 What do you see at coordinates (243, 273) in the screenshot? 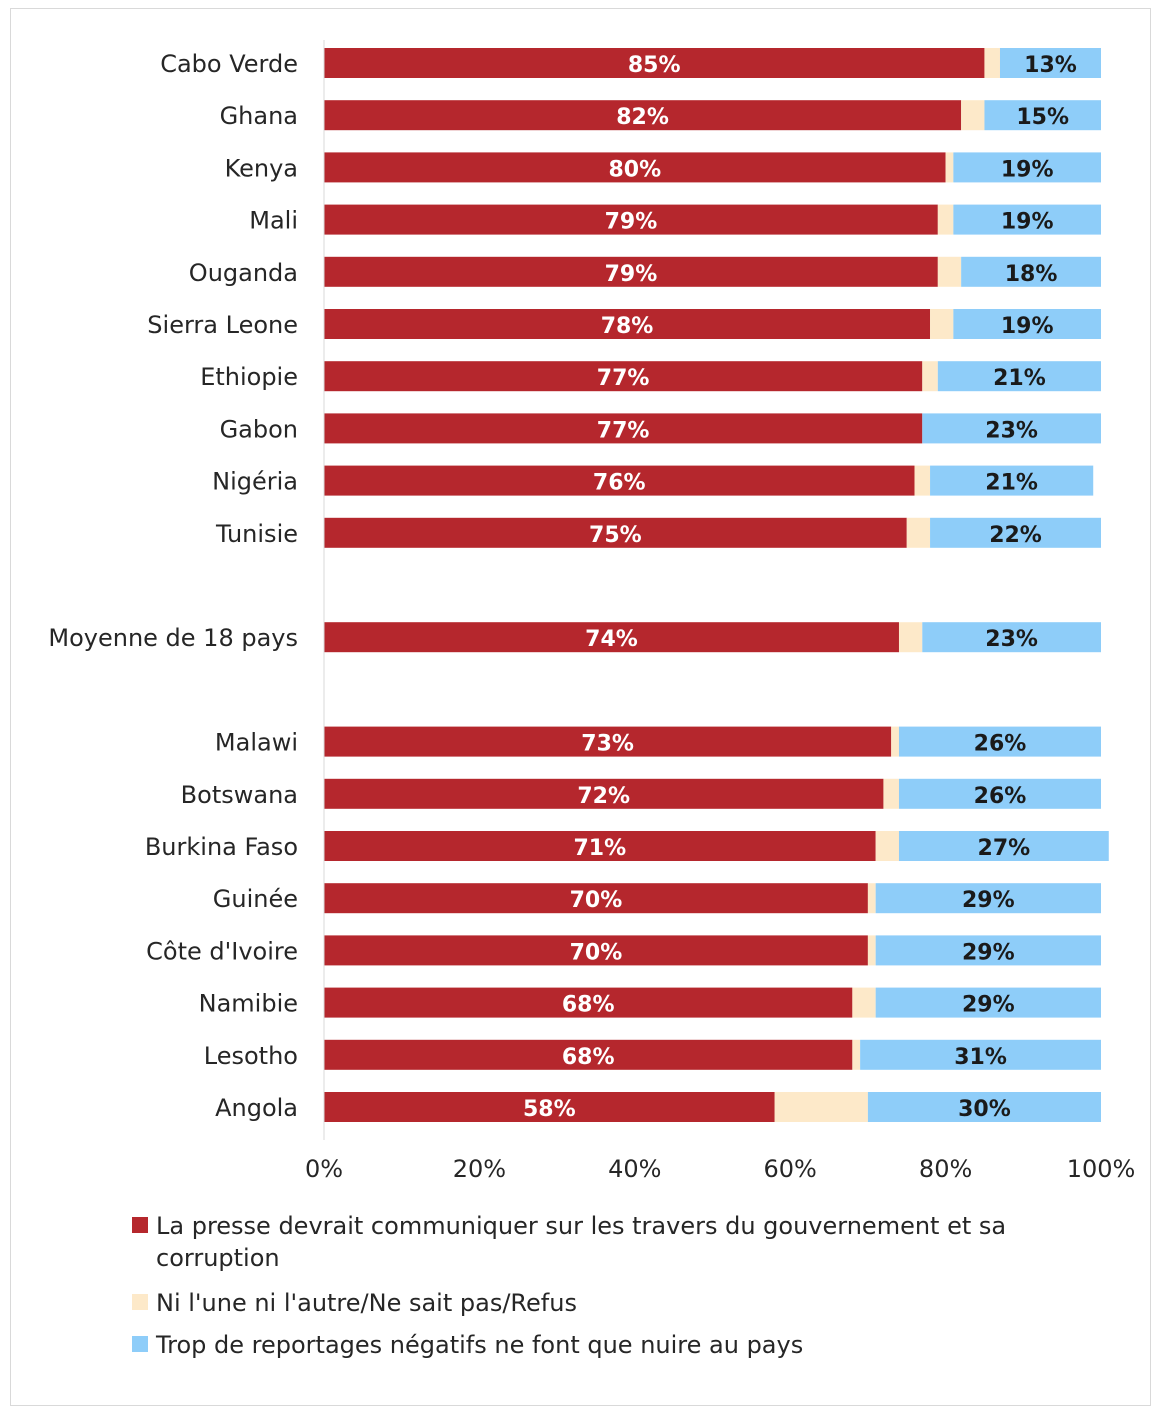
I see `category-label-ouganda: Ouganda` at bounding box center [243, 273].